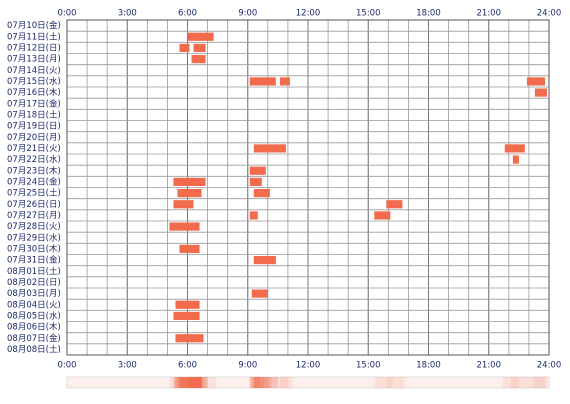 The height and width of the screenshot is (404, 570). What do you see at coordinates (34, 25) in the screenshot?
I see `row-label: 07月10日(金)` at bounding box center [34, 25].